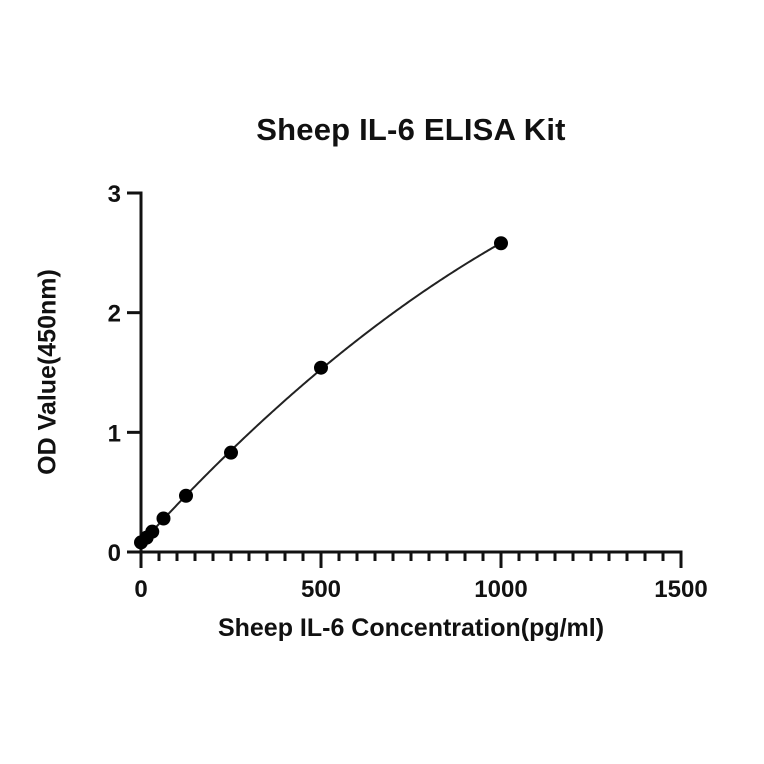 The width and height of the screenshot is (764, 764). I want to click on x-tick-label: 1500, so click(680, 589).